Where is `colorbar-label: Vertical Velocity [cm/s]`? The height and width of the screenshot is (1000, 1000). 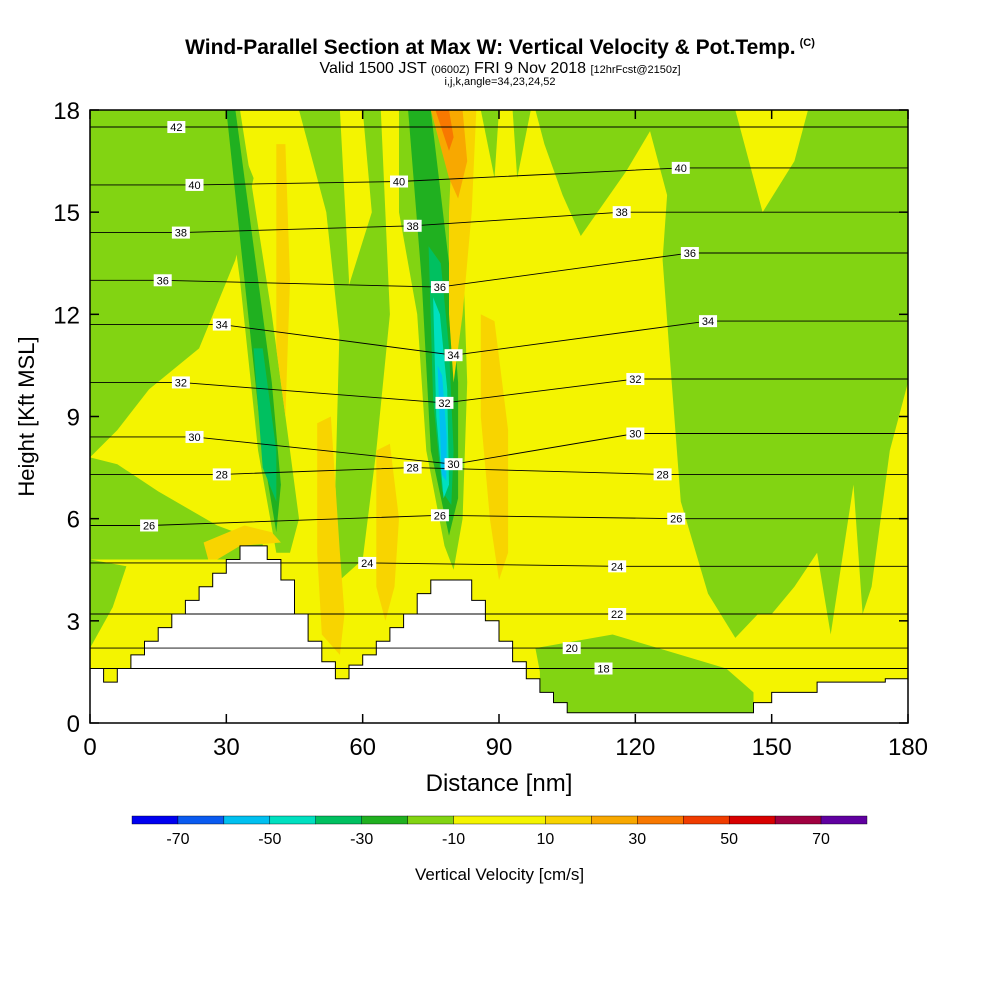 colorbar-label: Vertical Velocity [cm/s] is located at coordinates (499, 874).